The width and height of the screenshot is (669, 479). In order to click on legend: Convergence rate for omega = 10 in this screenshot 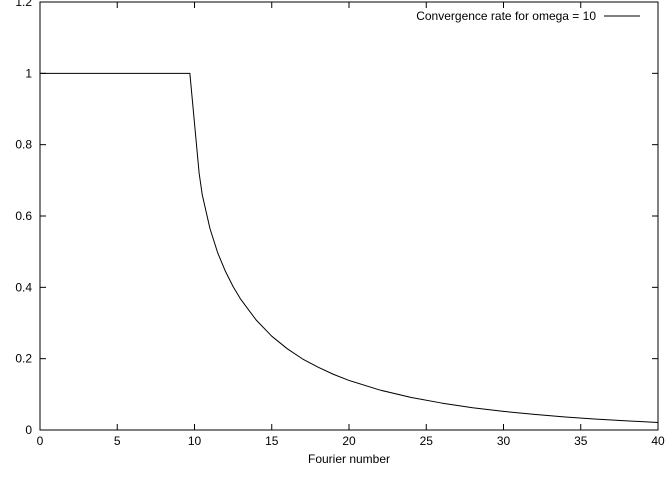, I will do `click(528, 16)`.